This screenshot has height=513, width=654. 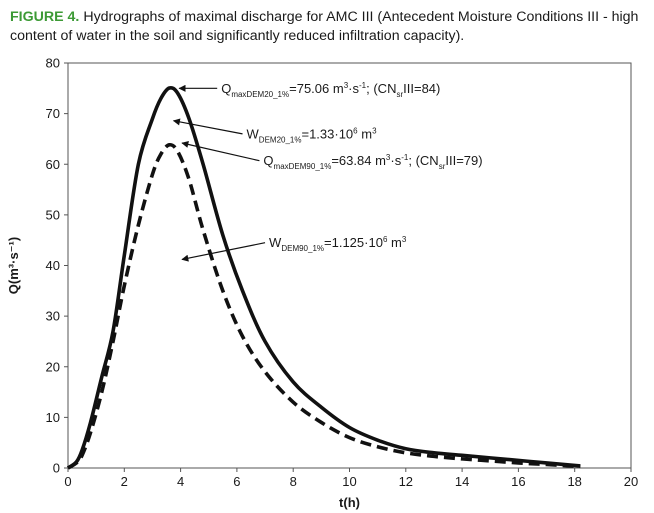 I want to click on annotation-part: =75.06 m, so click(x=316, y=88).